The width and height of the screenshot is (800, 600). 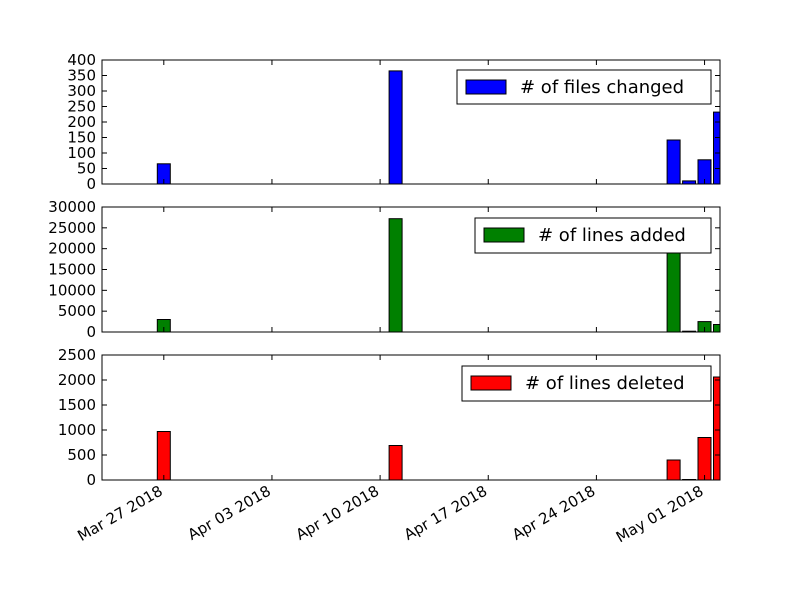 What do you see at coordinates (72, 207) in the screenshot?
I see `y-tick-label: 30000` at bounding box center [72, 207].